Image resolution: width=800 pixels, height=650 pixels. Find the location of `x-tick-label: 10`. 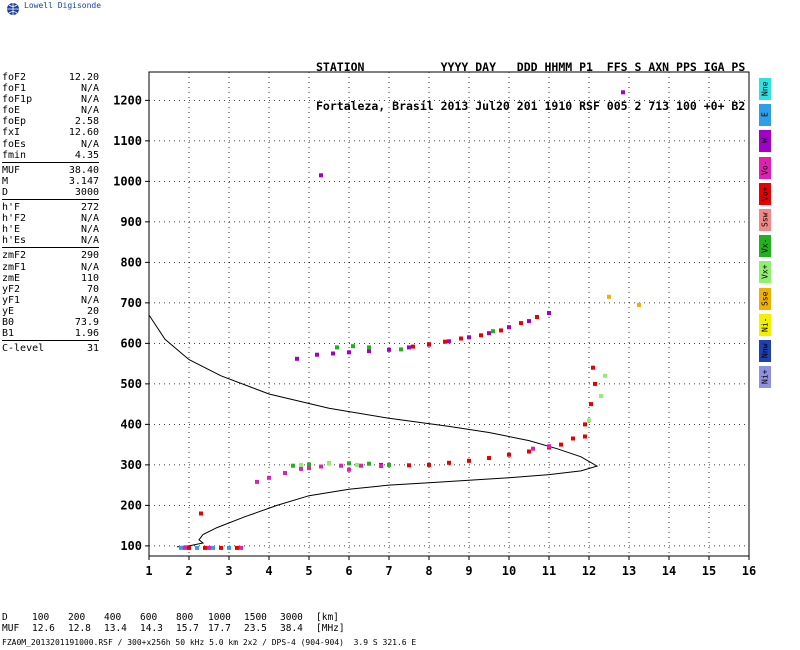

x-tick-label: 10 is located at coordinates (509, 571).